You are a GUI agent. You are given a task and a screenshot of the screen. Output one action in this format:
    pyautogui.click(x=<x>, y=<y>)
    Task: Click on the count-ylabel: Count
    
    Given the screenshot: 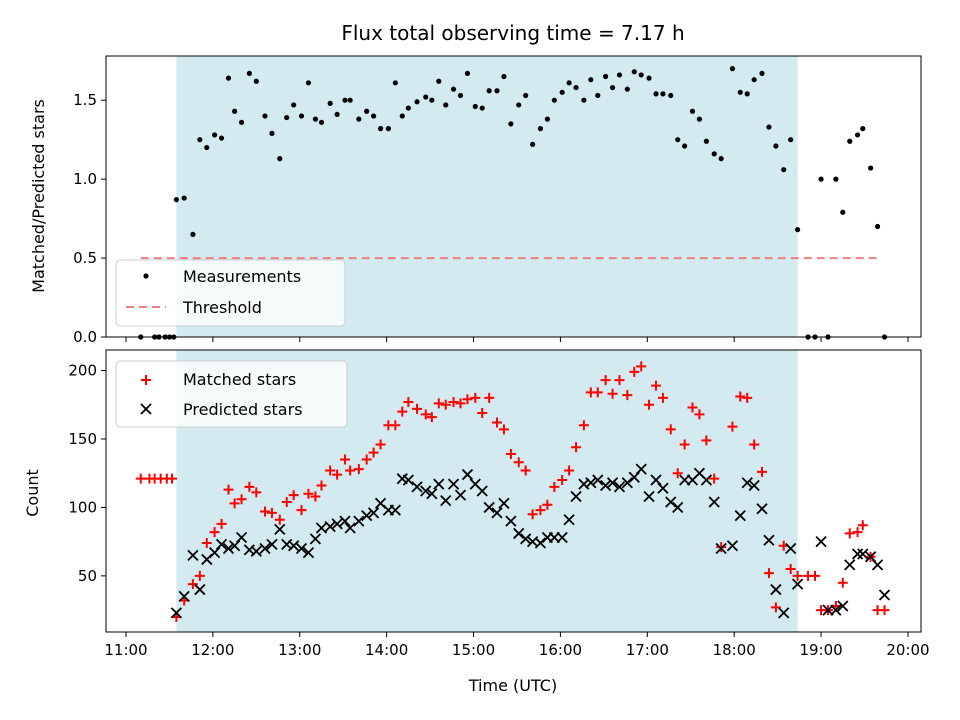 What is the action you would take?
    pyautogui.click(x=32, y=493)
    